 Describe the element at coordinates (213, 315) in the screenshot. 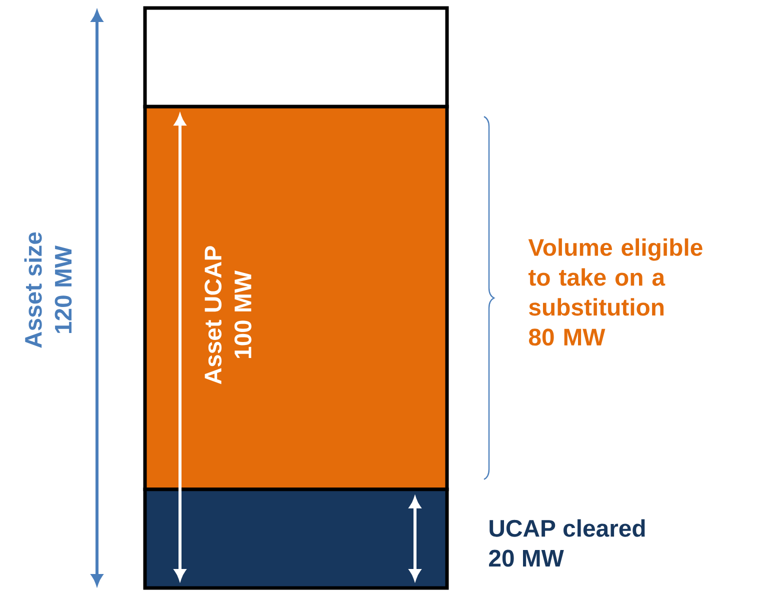

I see `annotation: Asset UCAP` at that location.